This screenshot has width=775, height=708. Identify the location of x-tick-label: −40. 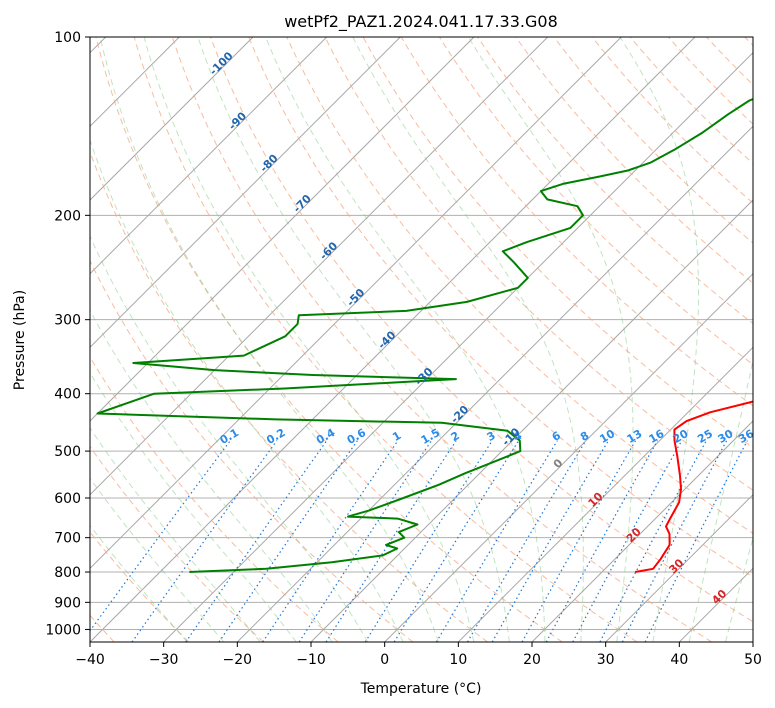
(90, 660).